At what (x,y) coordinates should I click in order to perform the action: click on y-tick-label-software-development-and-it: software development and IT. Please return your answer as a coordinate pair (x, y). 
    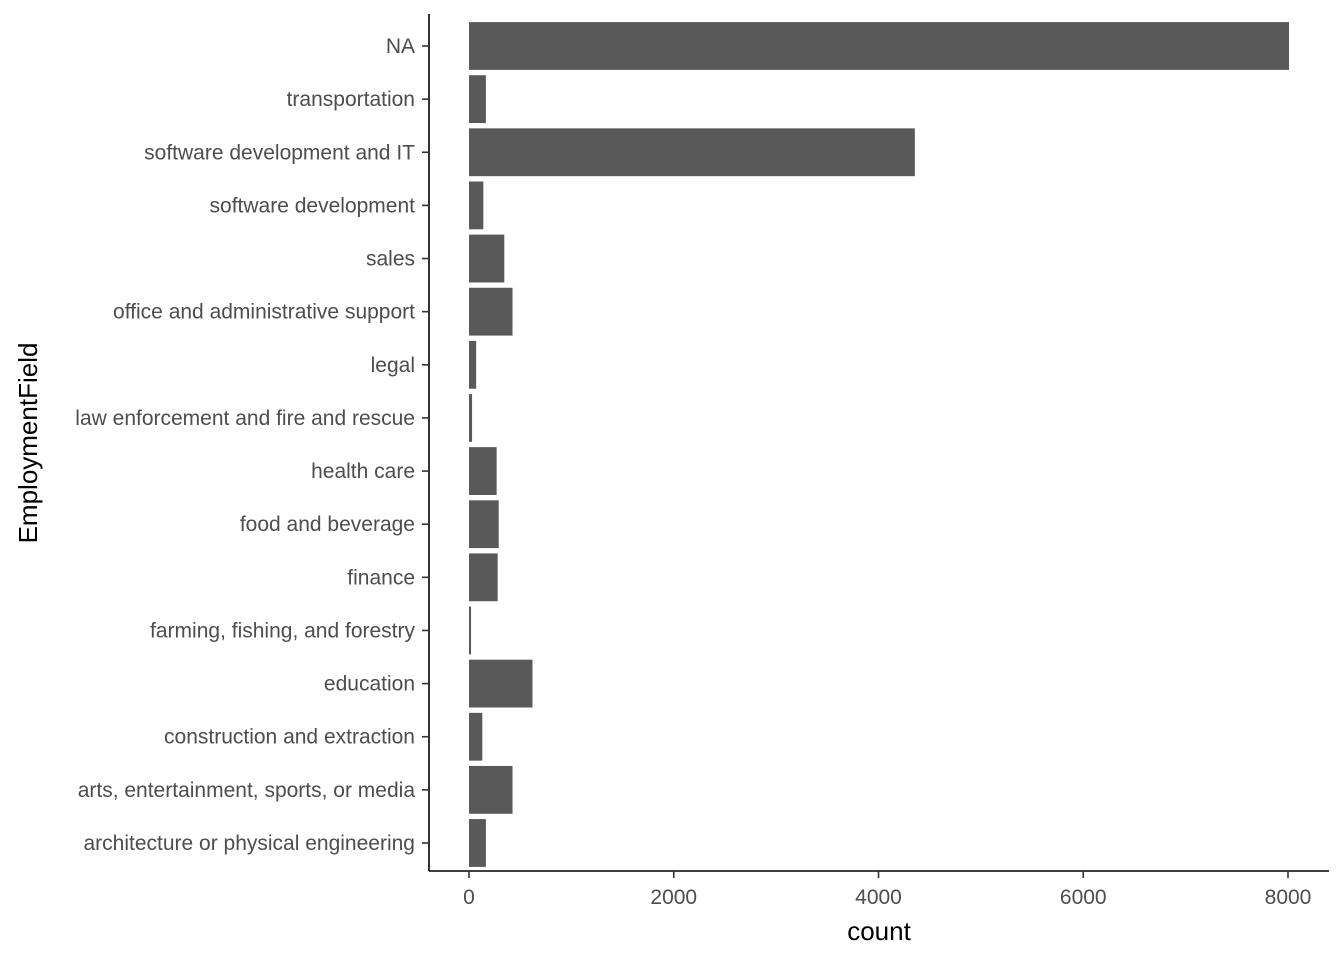
    Looking at the image, I should click on (279, 152).